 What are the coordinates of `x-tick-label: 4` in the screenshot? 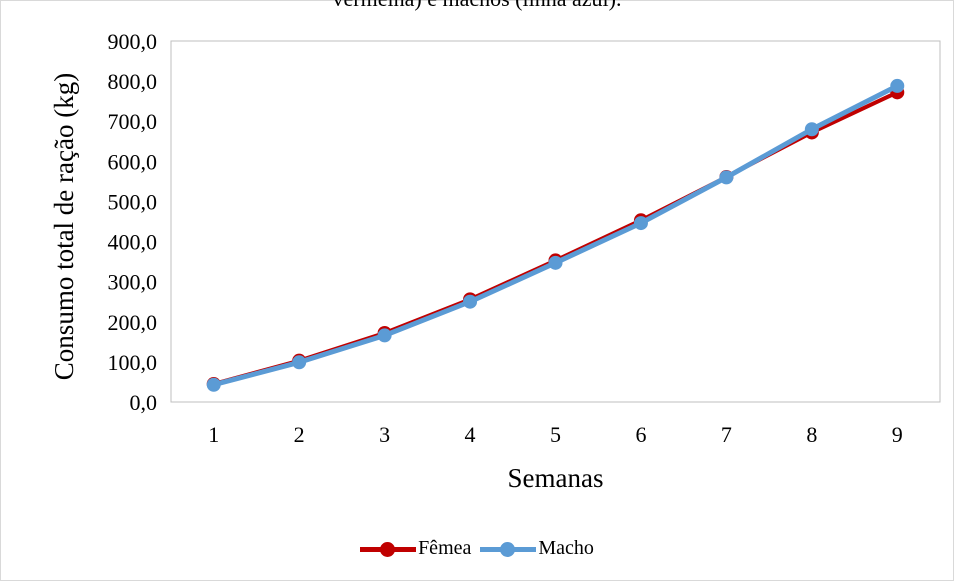 It's located at (470, 434).